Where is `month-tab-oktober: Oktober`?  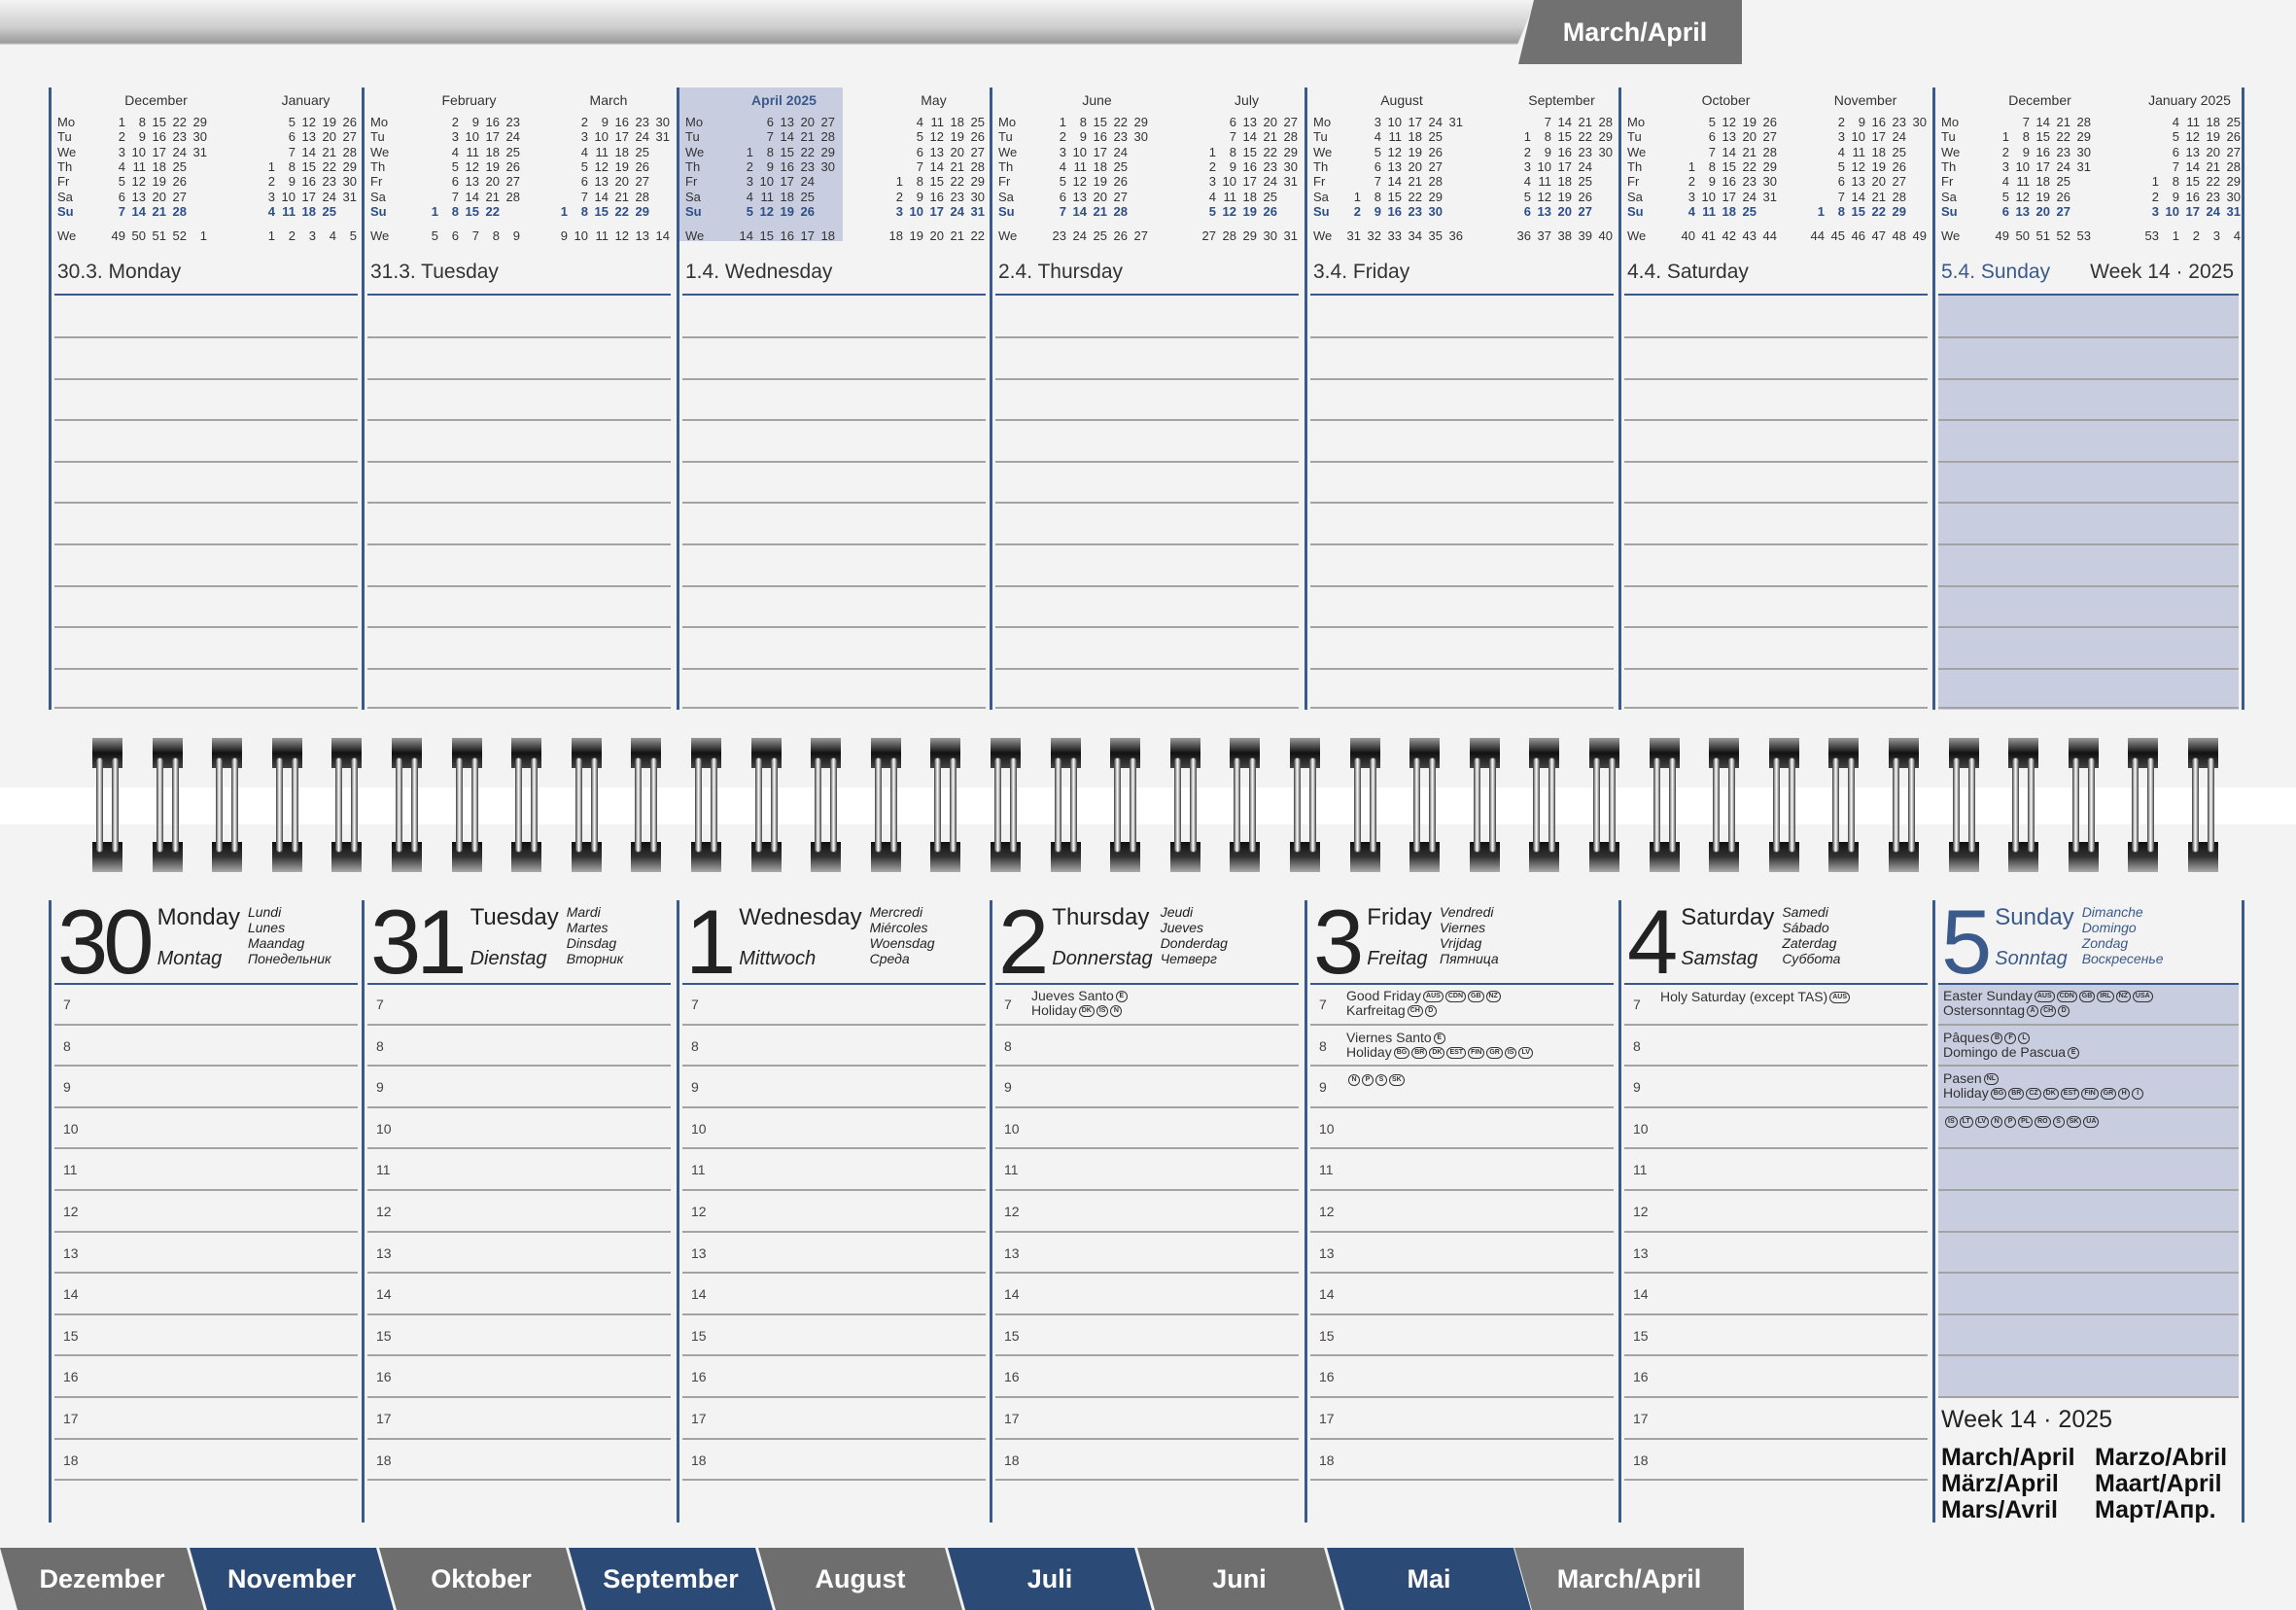
month-tab-oktober: Oktober is located at coordinates (481, 1579).